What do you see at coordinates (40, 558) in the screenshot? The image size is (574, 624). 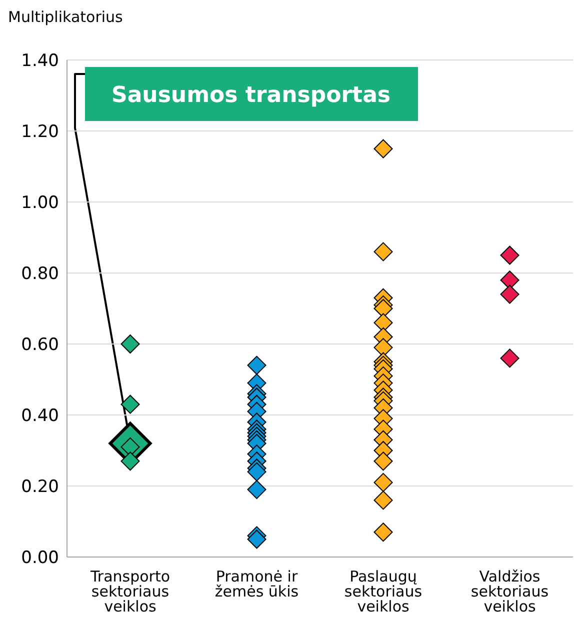 I see `y-tick-label: 0.00` at bounding box center [40, 558].